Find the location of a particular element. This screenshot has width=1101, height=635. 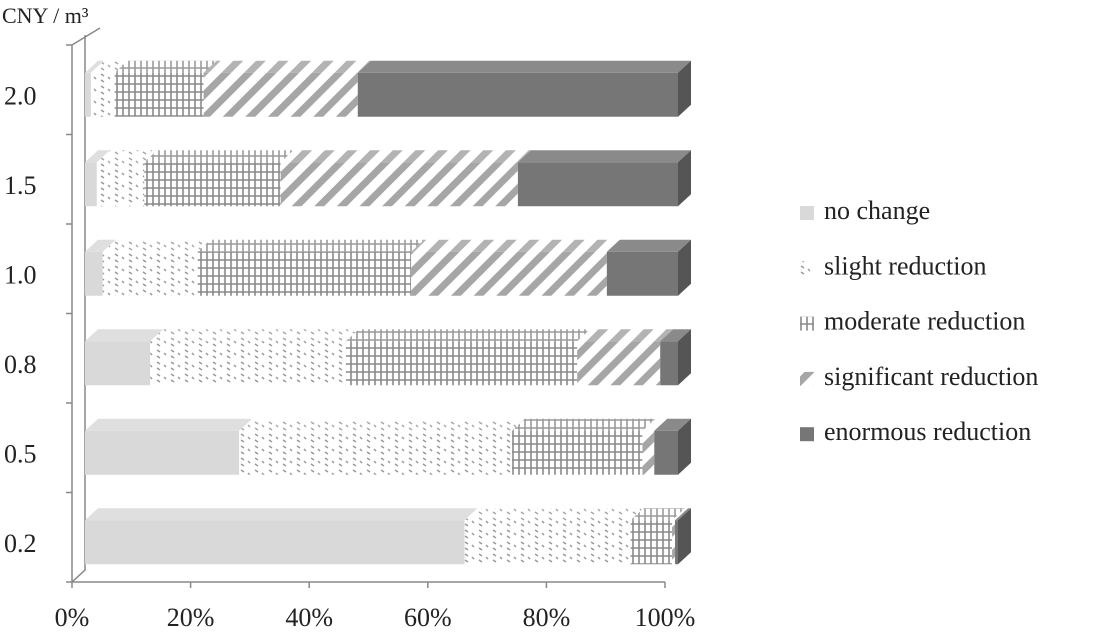

legend-label: no change is located at coordinates (877, 210).